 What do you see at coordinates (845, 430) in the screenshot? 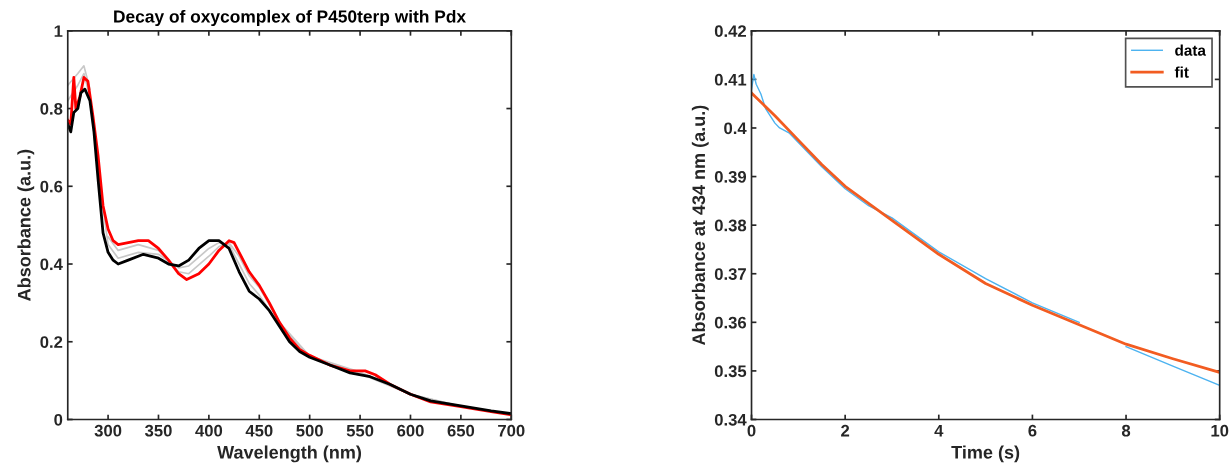
I see `x-tick-label: 2` at bounding box center [845, 430].